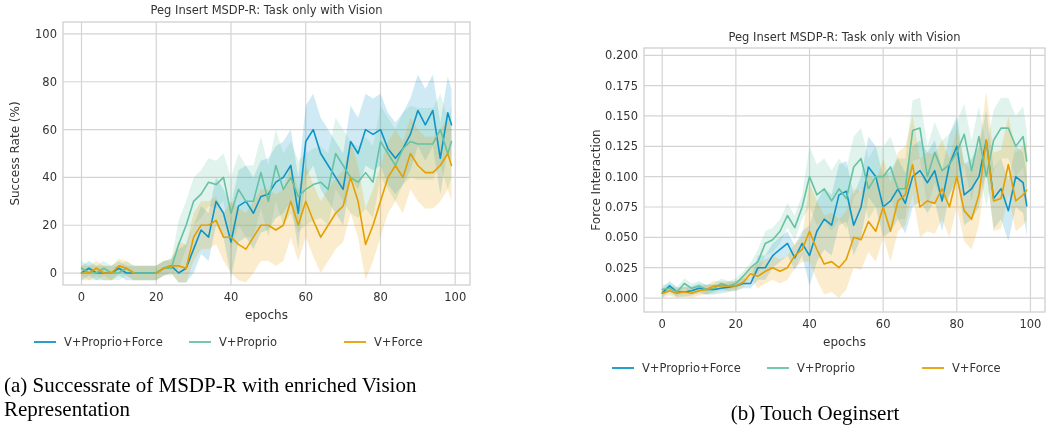  Describe the element at coordinates (621, 176) in the screenshot. I see `y-tick-label: 0.100` at that location.